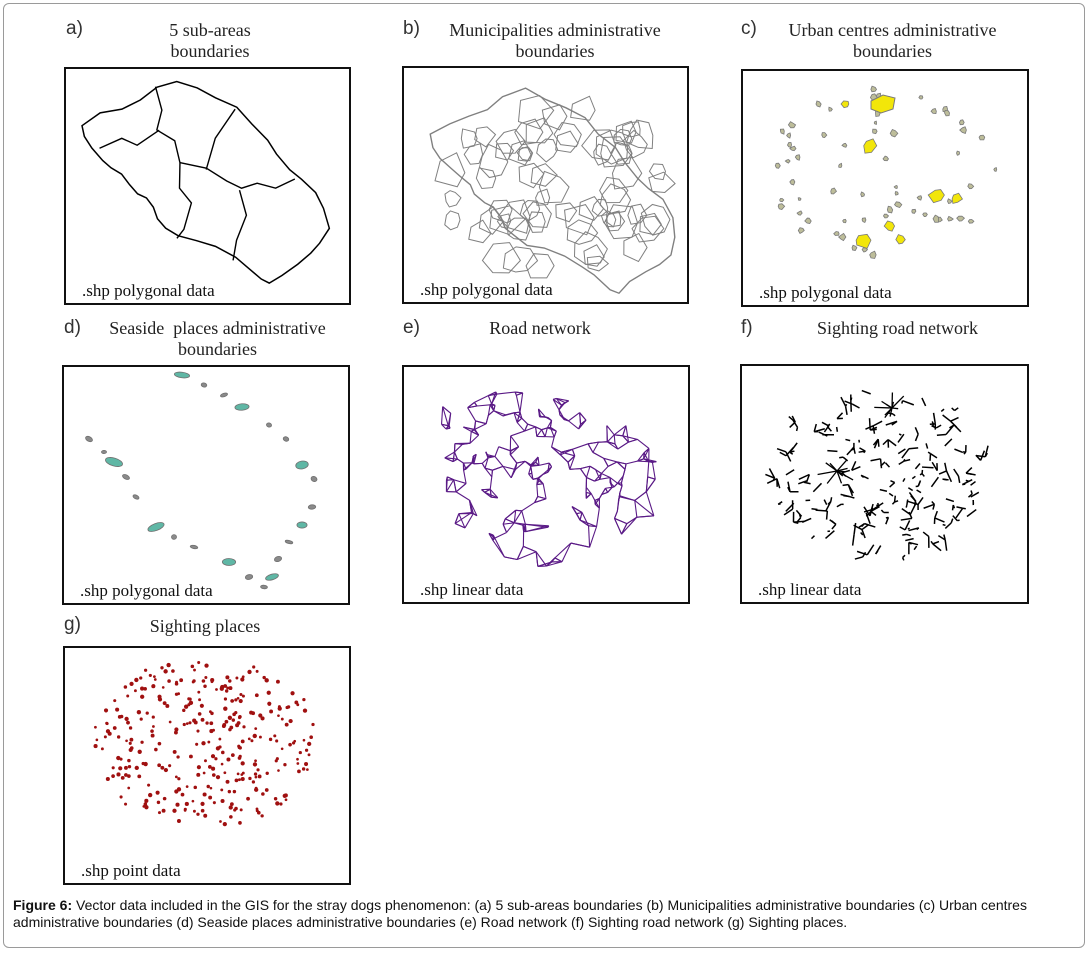  Describe the element at coordinates (548, 479) in the screenshot. I see `road-network-map` at that location.